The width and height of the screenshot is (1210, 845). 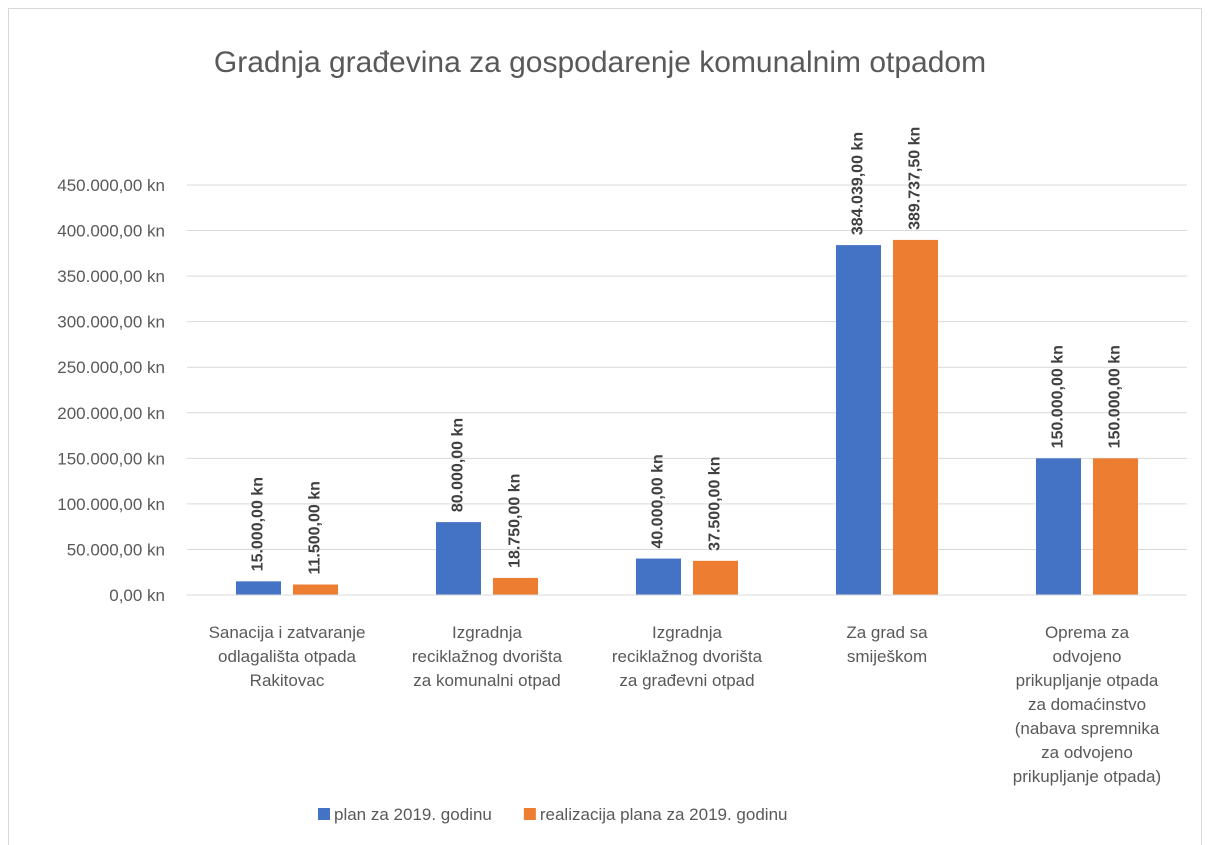 I want to click on data-label: 389.737,50 kn, so click(x=915, y=178).